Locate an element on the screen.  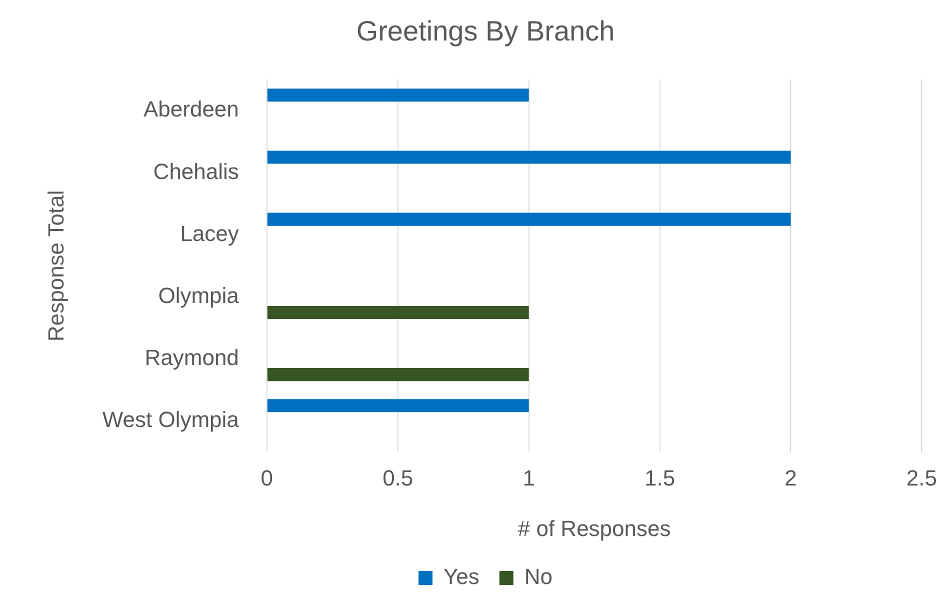
y-tick-label: Lacey is located at coordinates (209, 233).